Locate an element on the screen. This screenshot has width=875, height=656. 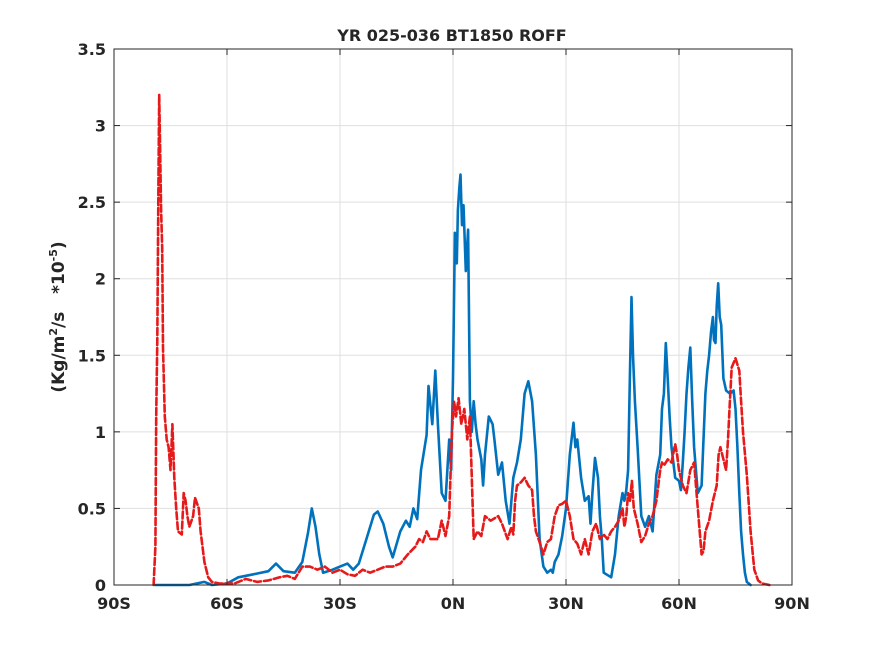
x-tick-label: 90N is located at coordinates (792, 603).